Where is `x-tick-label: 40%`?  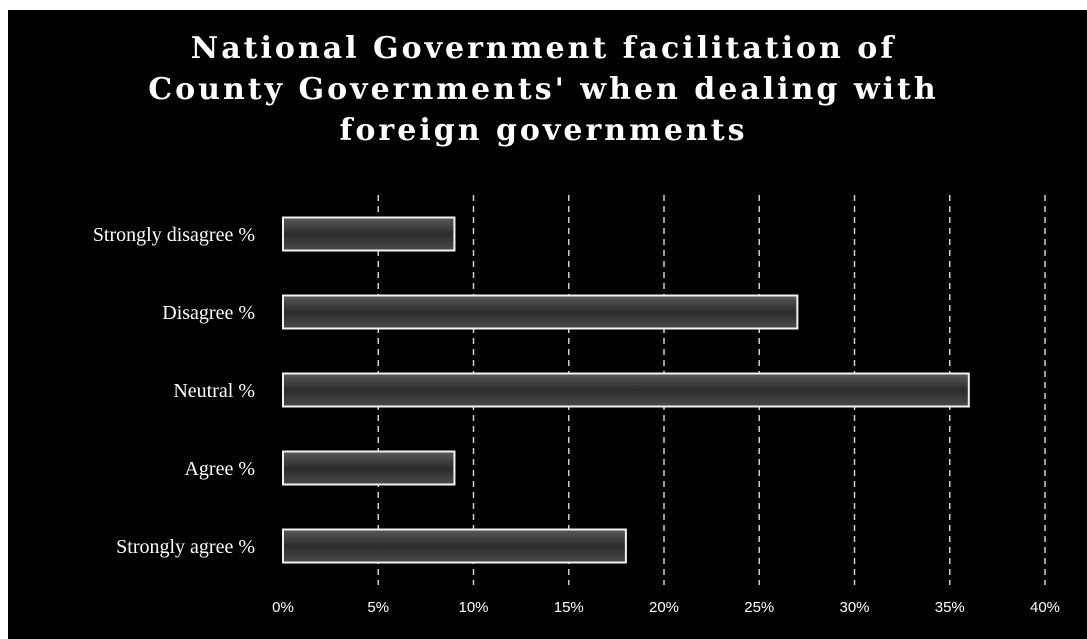
x-tick-label: 40% is located at coordinates (1045, 607).